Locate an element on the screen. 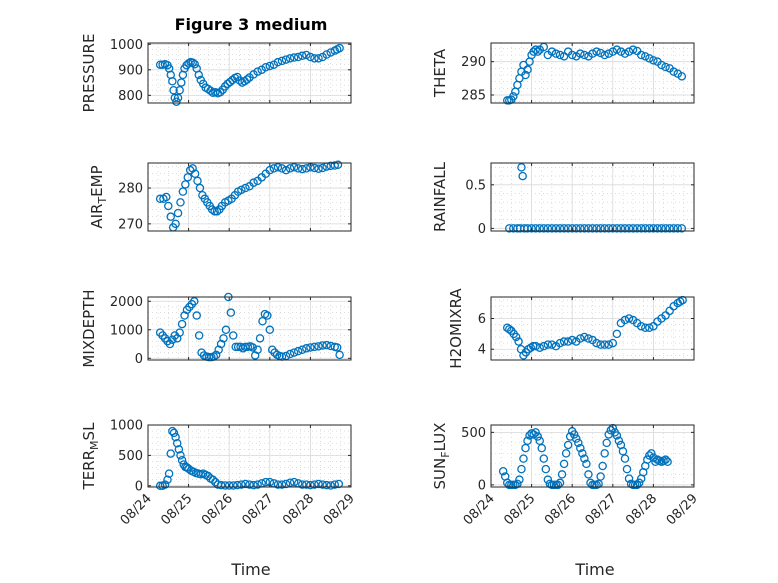 The height and width of the screenshot is (583, 778). subplot-h2omixra: 4 6 H2OMIXRA is located at coordinates (571, 328).